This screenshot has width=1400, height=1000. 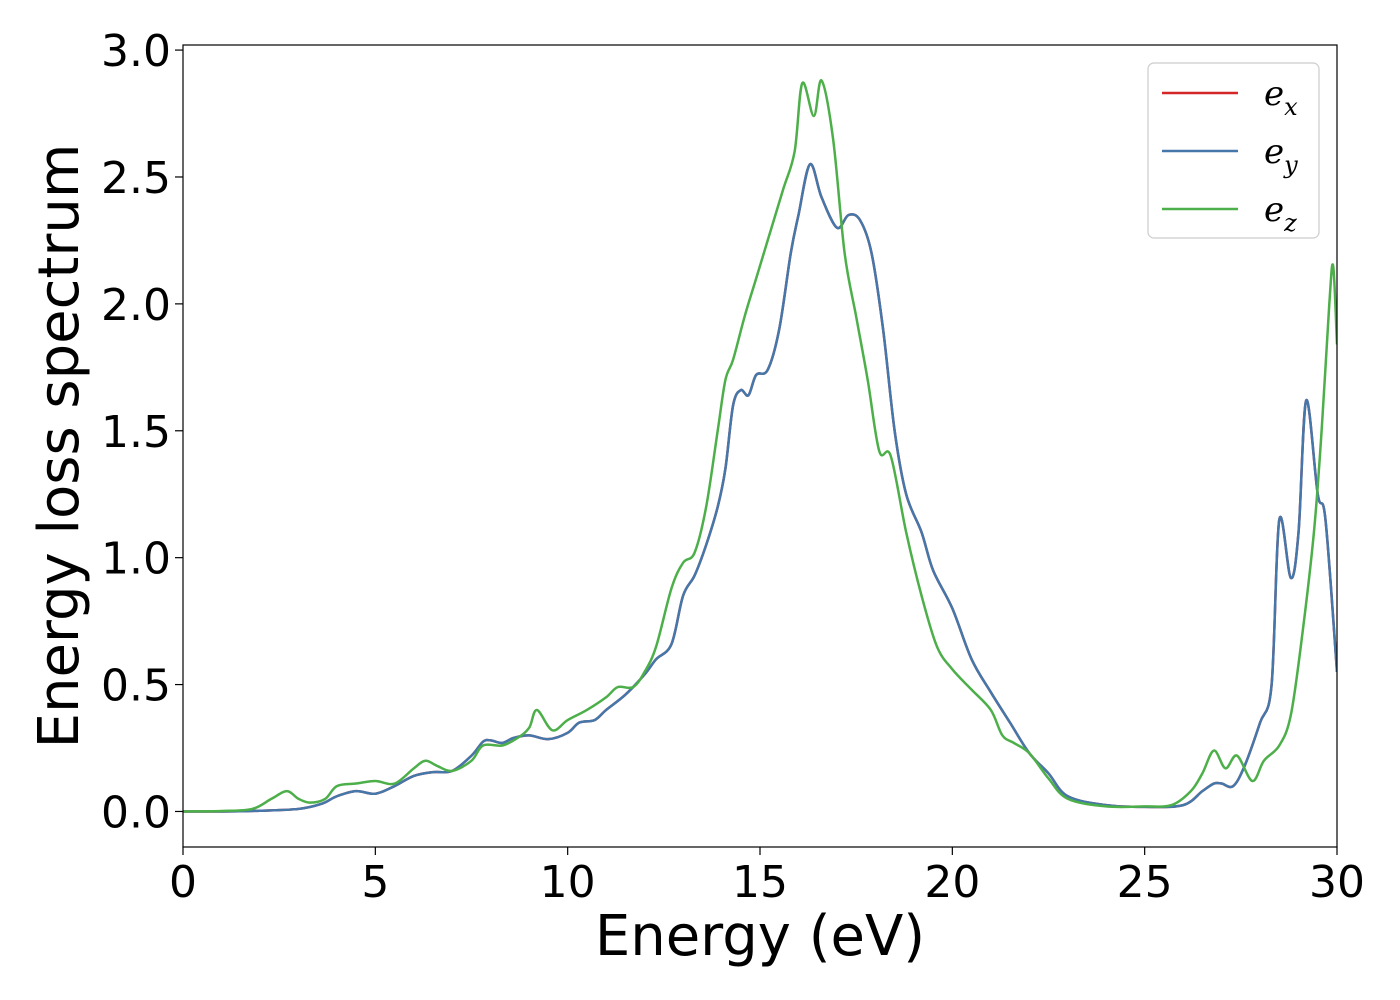 What do you see at coordinates (1145, 882) in the screenshot?
I see `x-tick-label: 25` at bounding box center [1145, 882].